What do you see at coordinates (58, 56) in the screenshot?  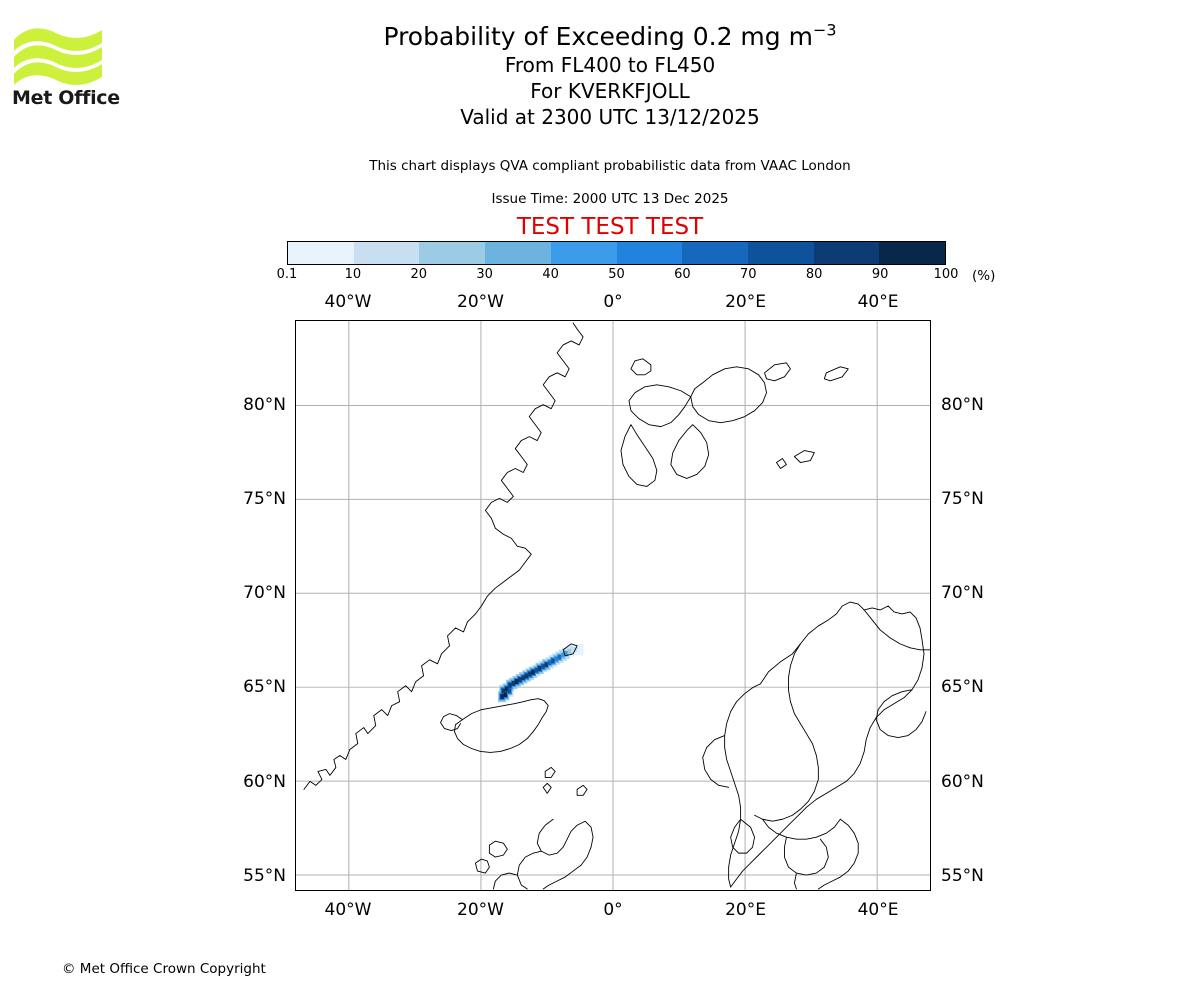 I see `met-office-waves-logo-icon` at bounding box center [58, 56].